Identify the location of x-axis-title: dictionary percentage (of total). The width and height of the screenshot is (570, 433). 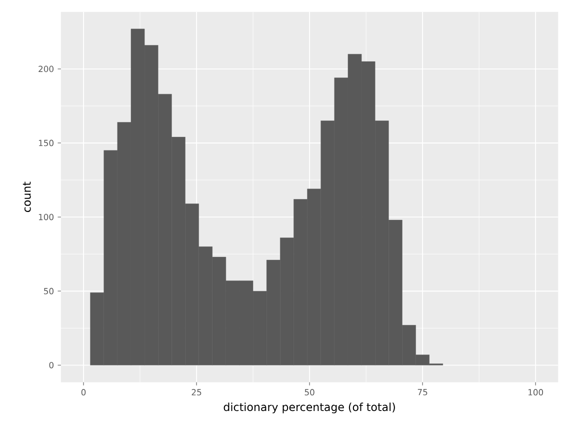
(309, 408).